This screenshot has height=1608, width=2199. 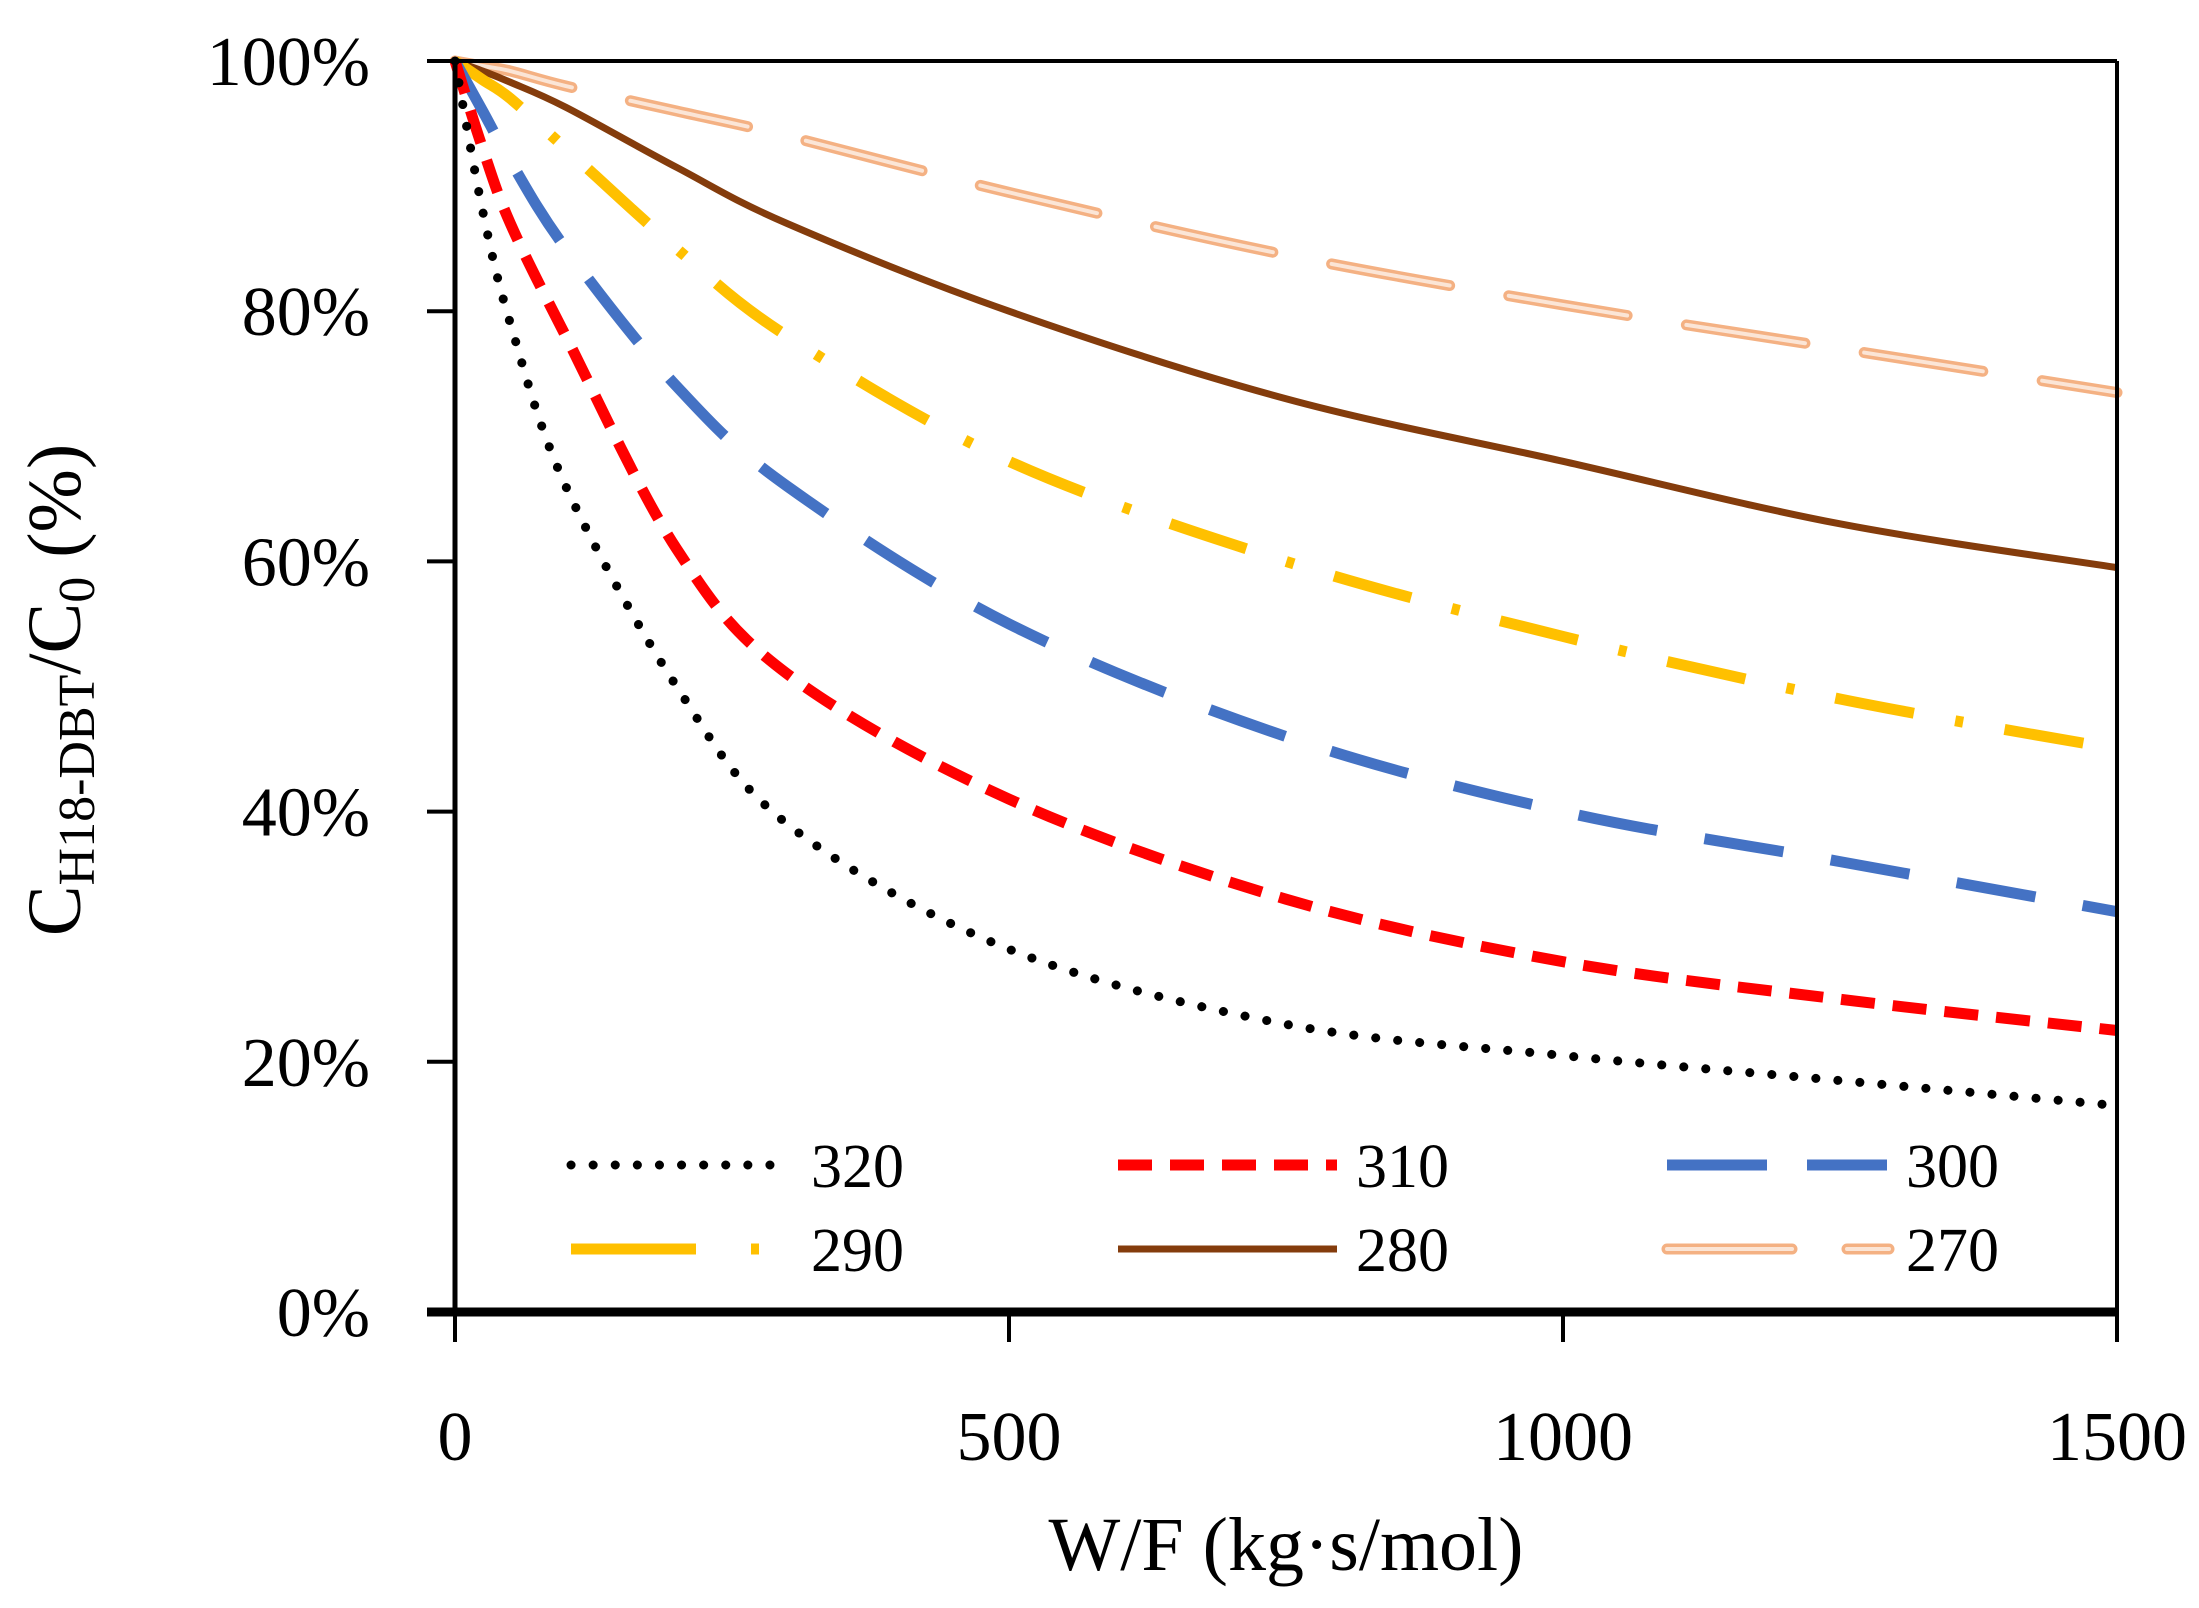 I want to click on legend-270-label: 270, so click(x=1952, y=1251).